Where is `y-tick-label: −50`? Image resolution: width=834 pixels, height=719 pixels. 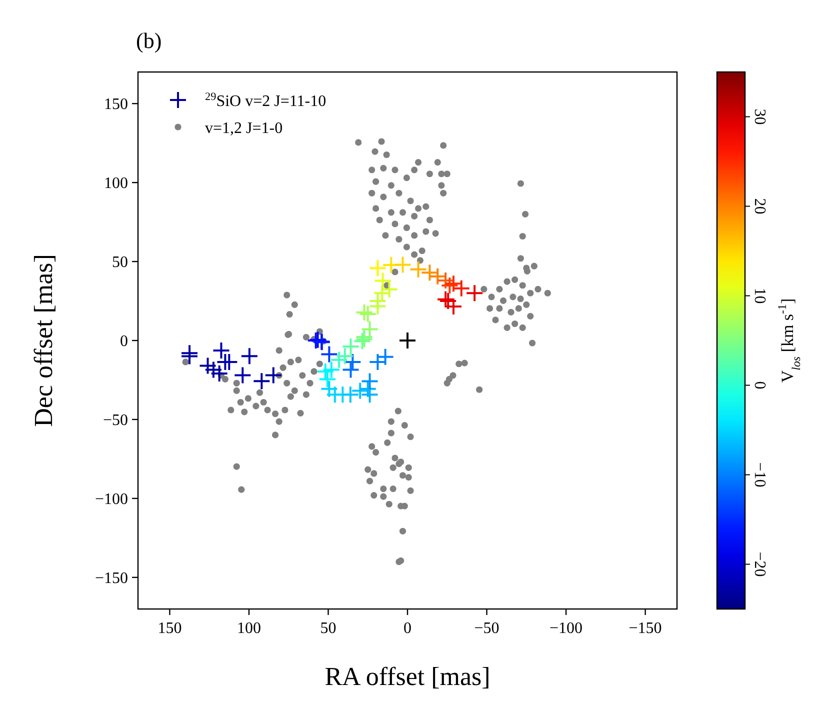 y-tick-label: −50 is located at coordinates (115, 420).